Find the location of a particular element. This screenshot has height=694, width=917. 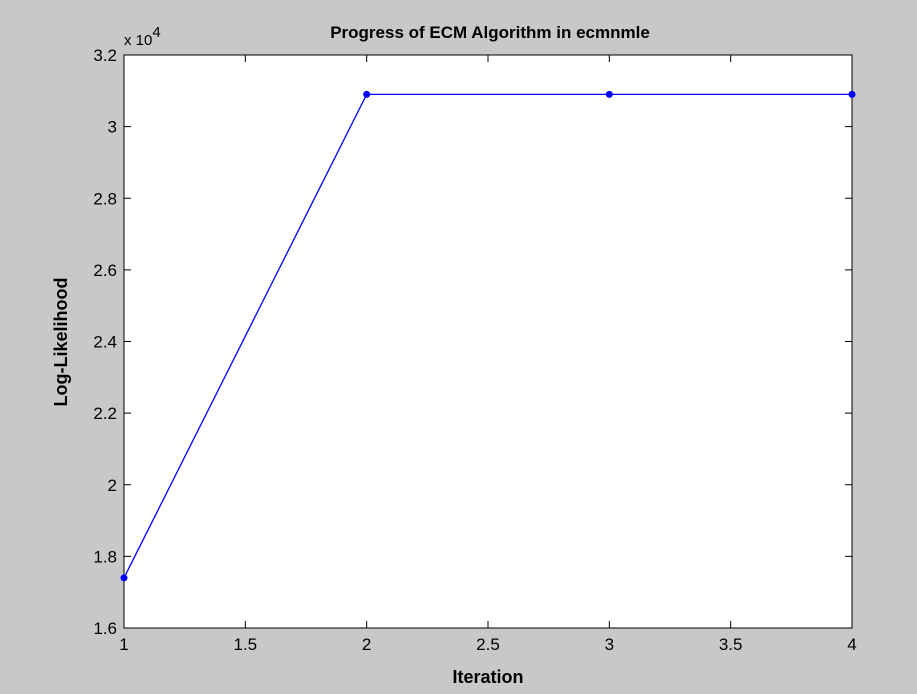

y-tick-label: 1.6 is located at coordinates (105, 628).